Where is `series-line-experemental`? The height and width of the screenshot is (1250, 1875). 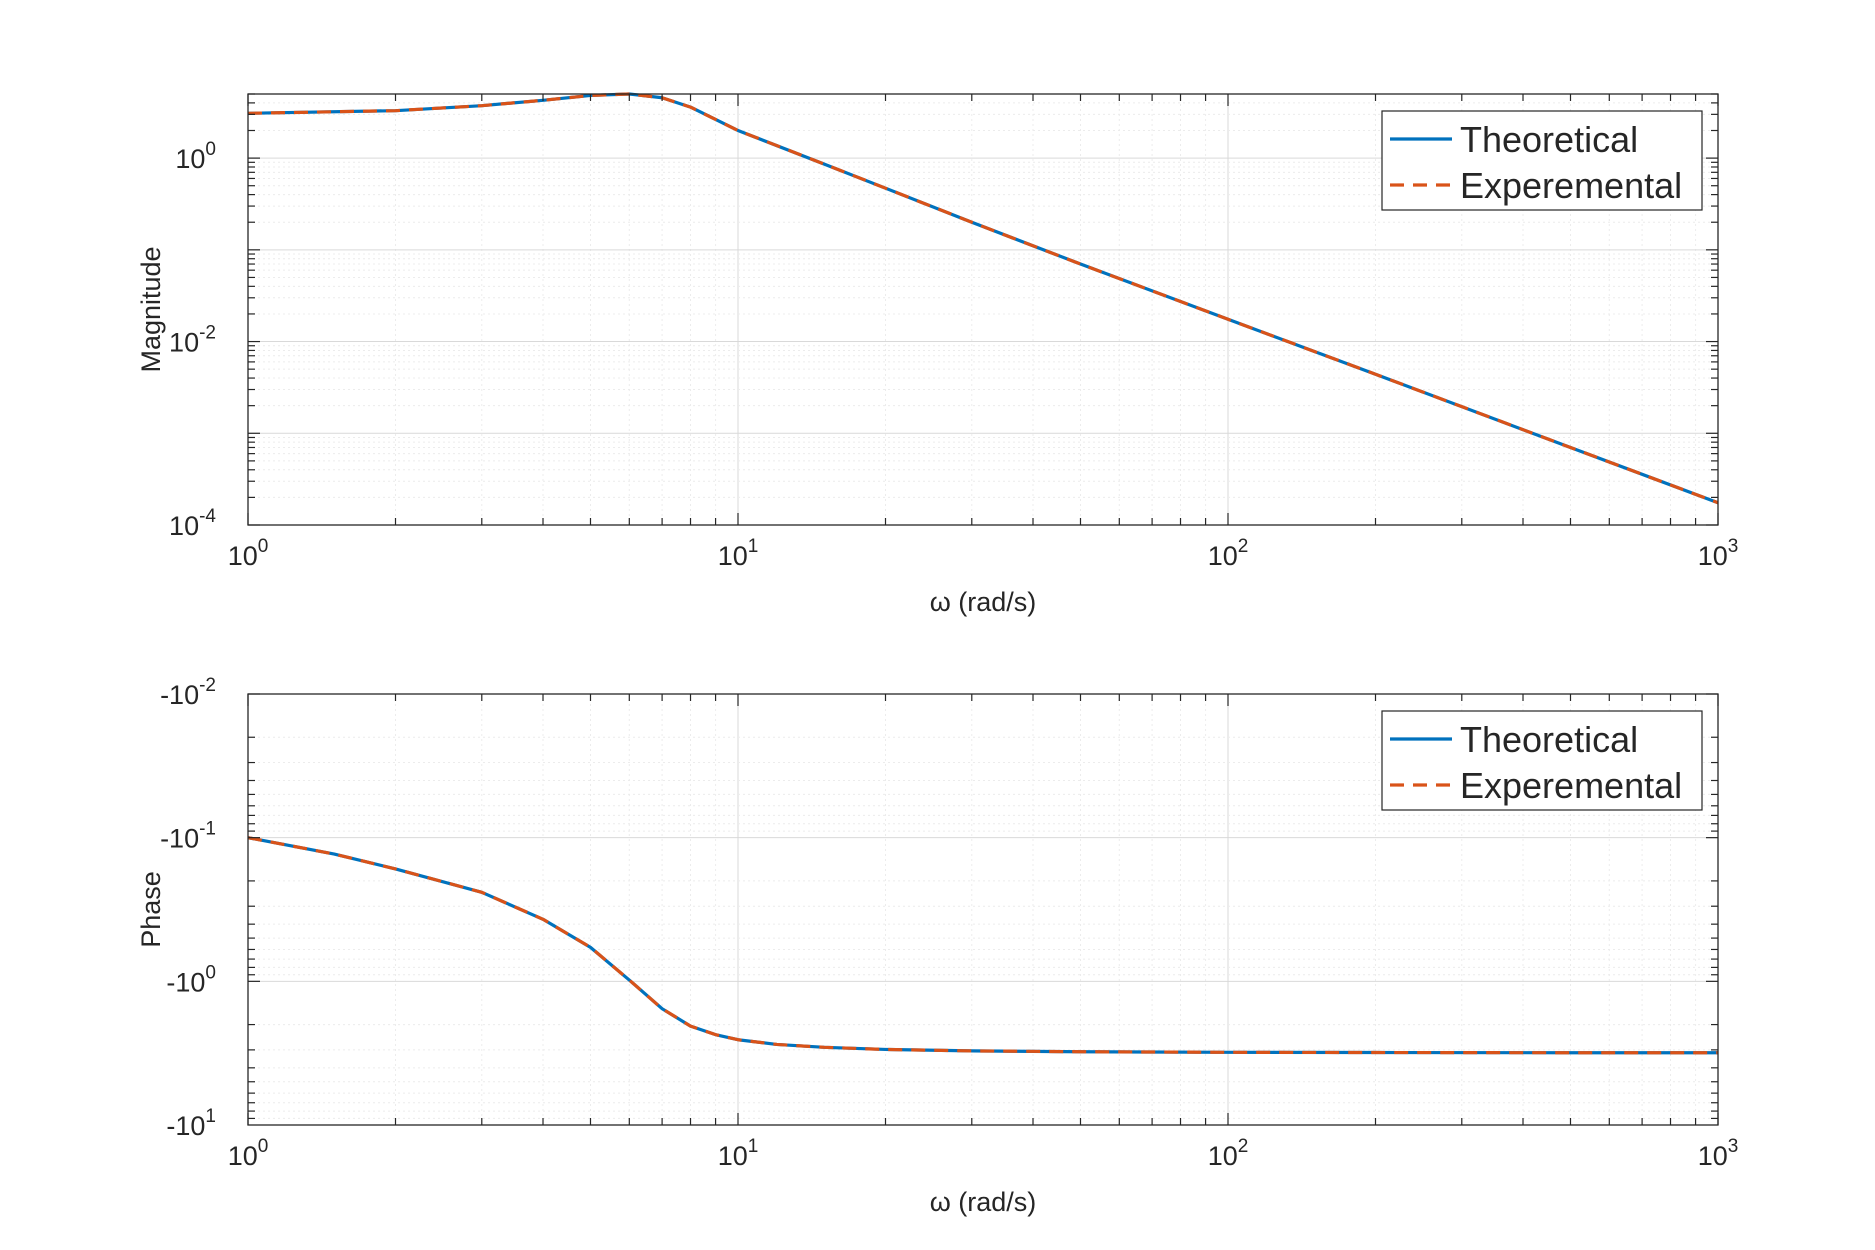
series-line-experemental is located at coordinates (982, 945).